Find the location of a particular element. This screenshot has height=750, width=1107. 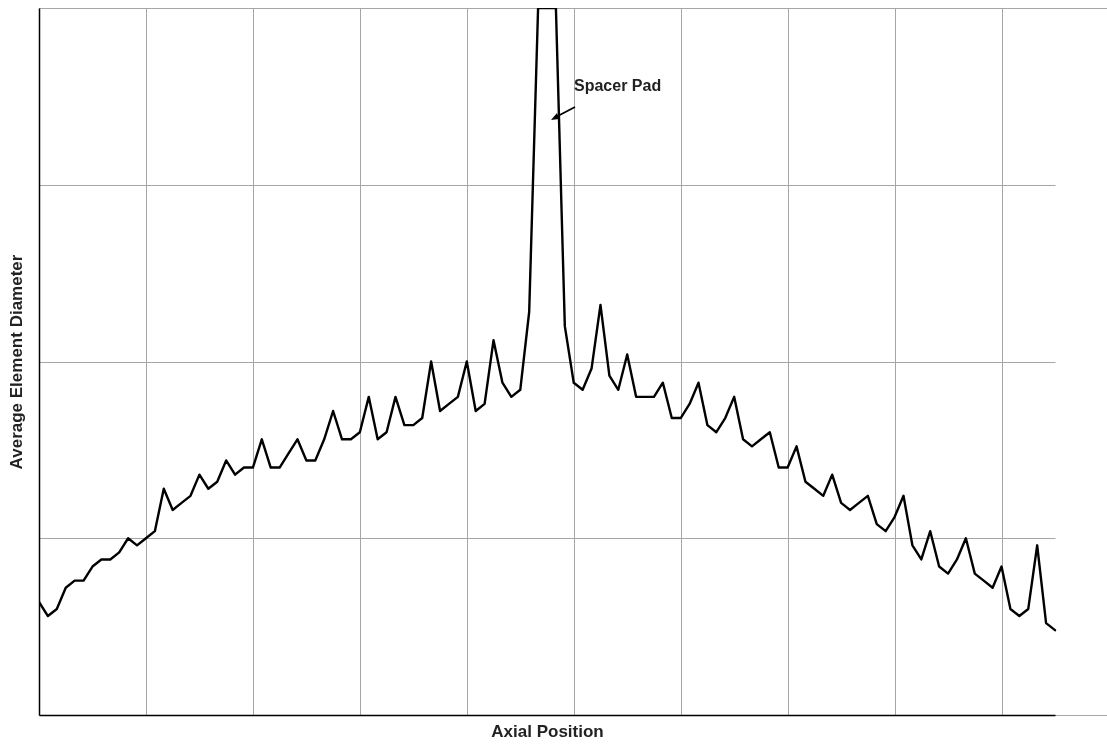

x-axis-title: Axial Position is located at coordinates (547, 731).